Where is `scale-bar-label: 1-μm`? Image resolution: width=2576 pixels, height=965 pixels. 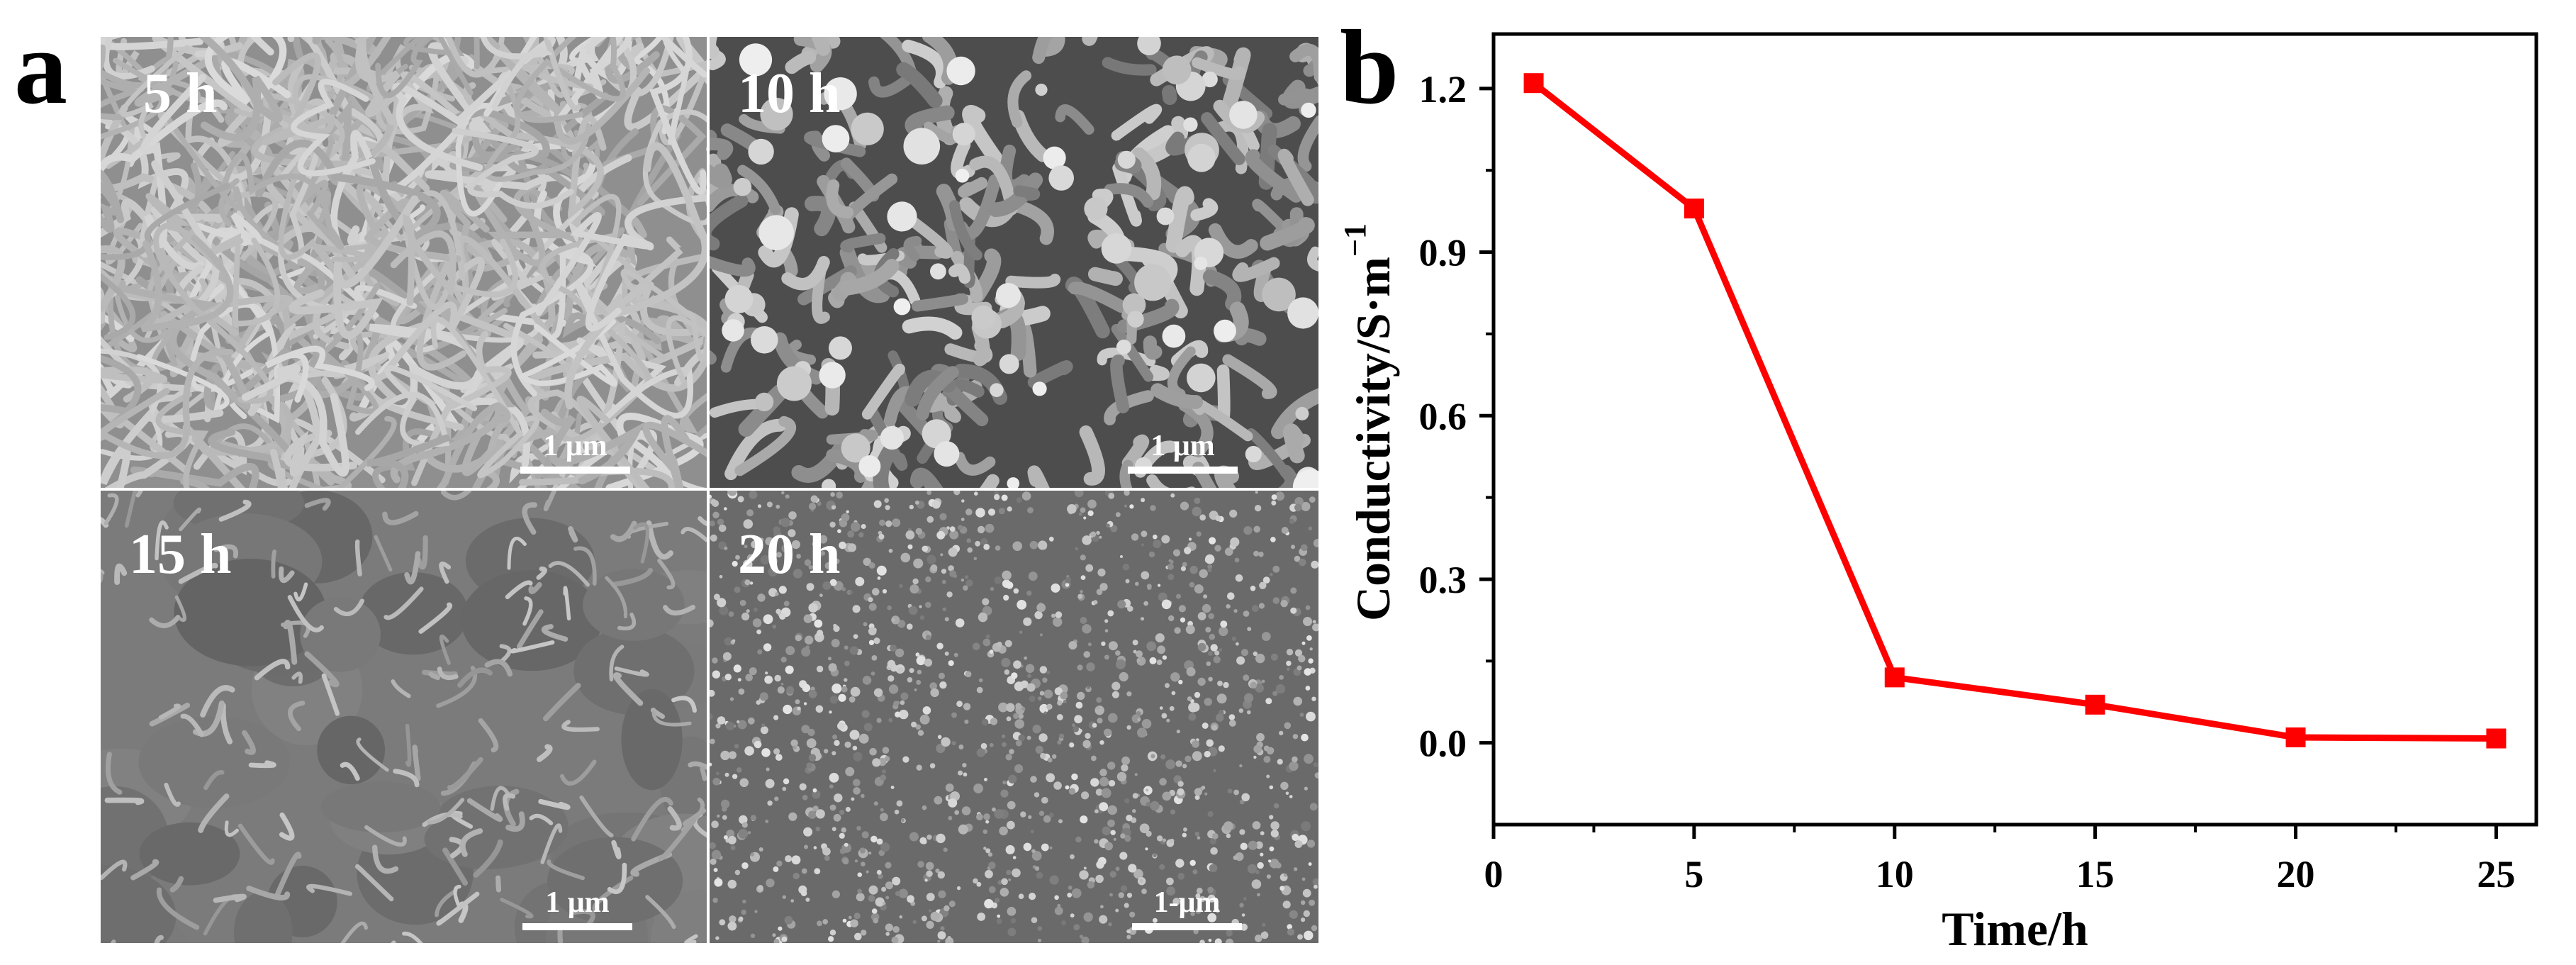
scale-bar-label: 1-μm is located at coordinates (1187, 902).